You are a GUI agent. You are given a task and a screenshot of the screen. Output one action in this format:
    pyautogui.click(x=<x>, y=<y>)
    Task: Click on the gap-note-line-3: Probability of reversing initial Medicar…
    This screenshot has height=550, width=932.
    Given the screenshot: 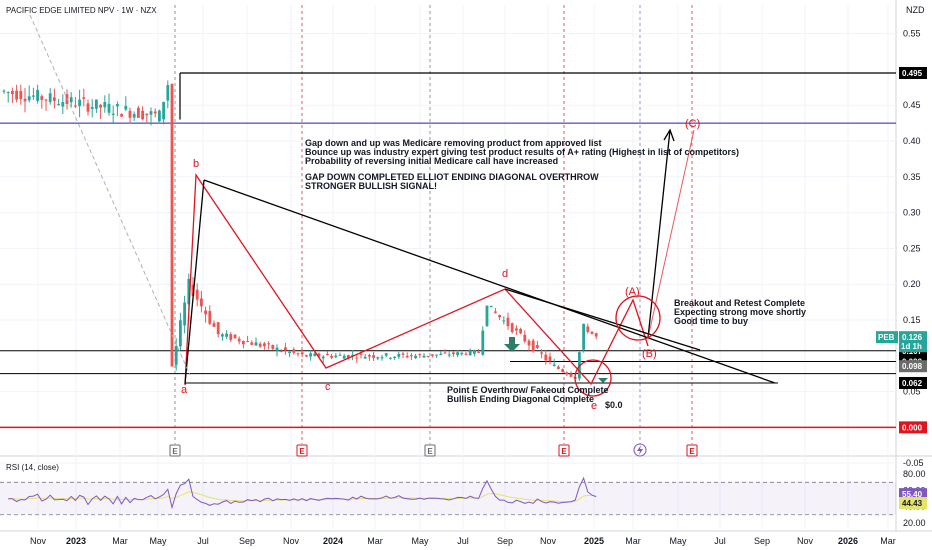 What is the action you would take?
    pyautogui.click(x=431, y=161)
    